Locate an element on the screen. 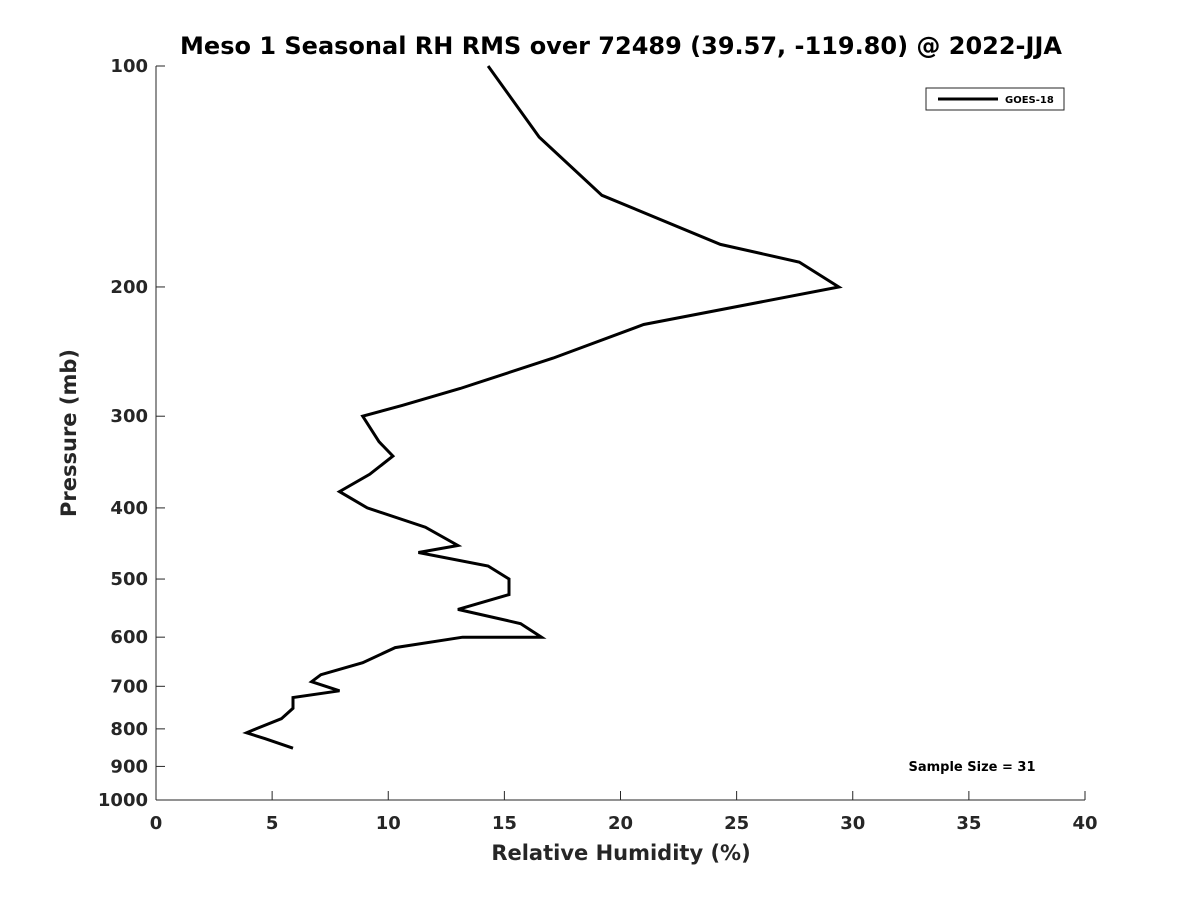 This screenshot has height=900, width=1200. legend: GOES-18 is located at coordinates (995, 99).